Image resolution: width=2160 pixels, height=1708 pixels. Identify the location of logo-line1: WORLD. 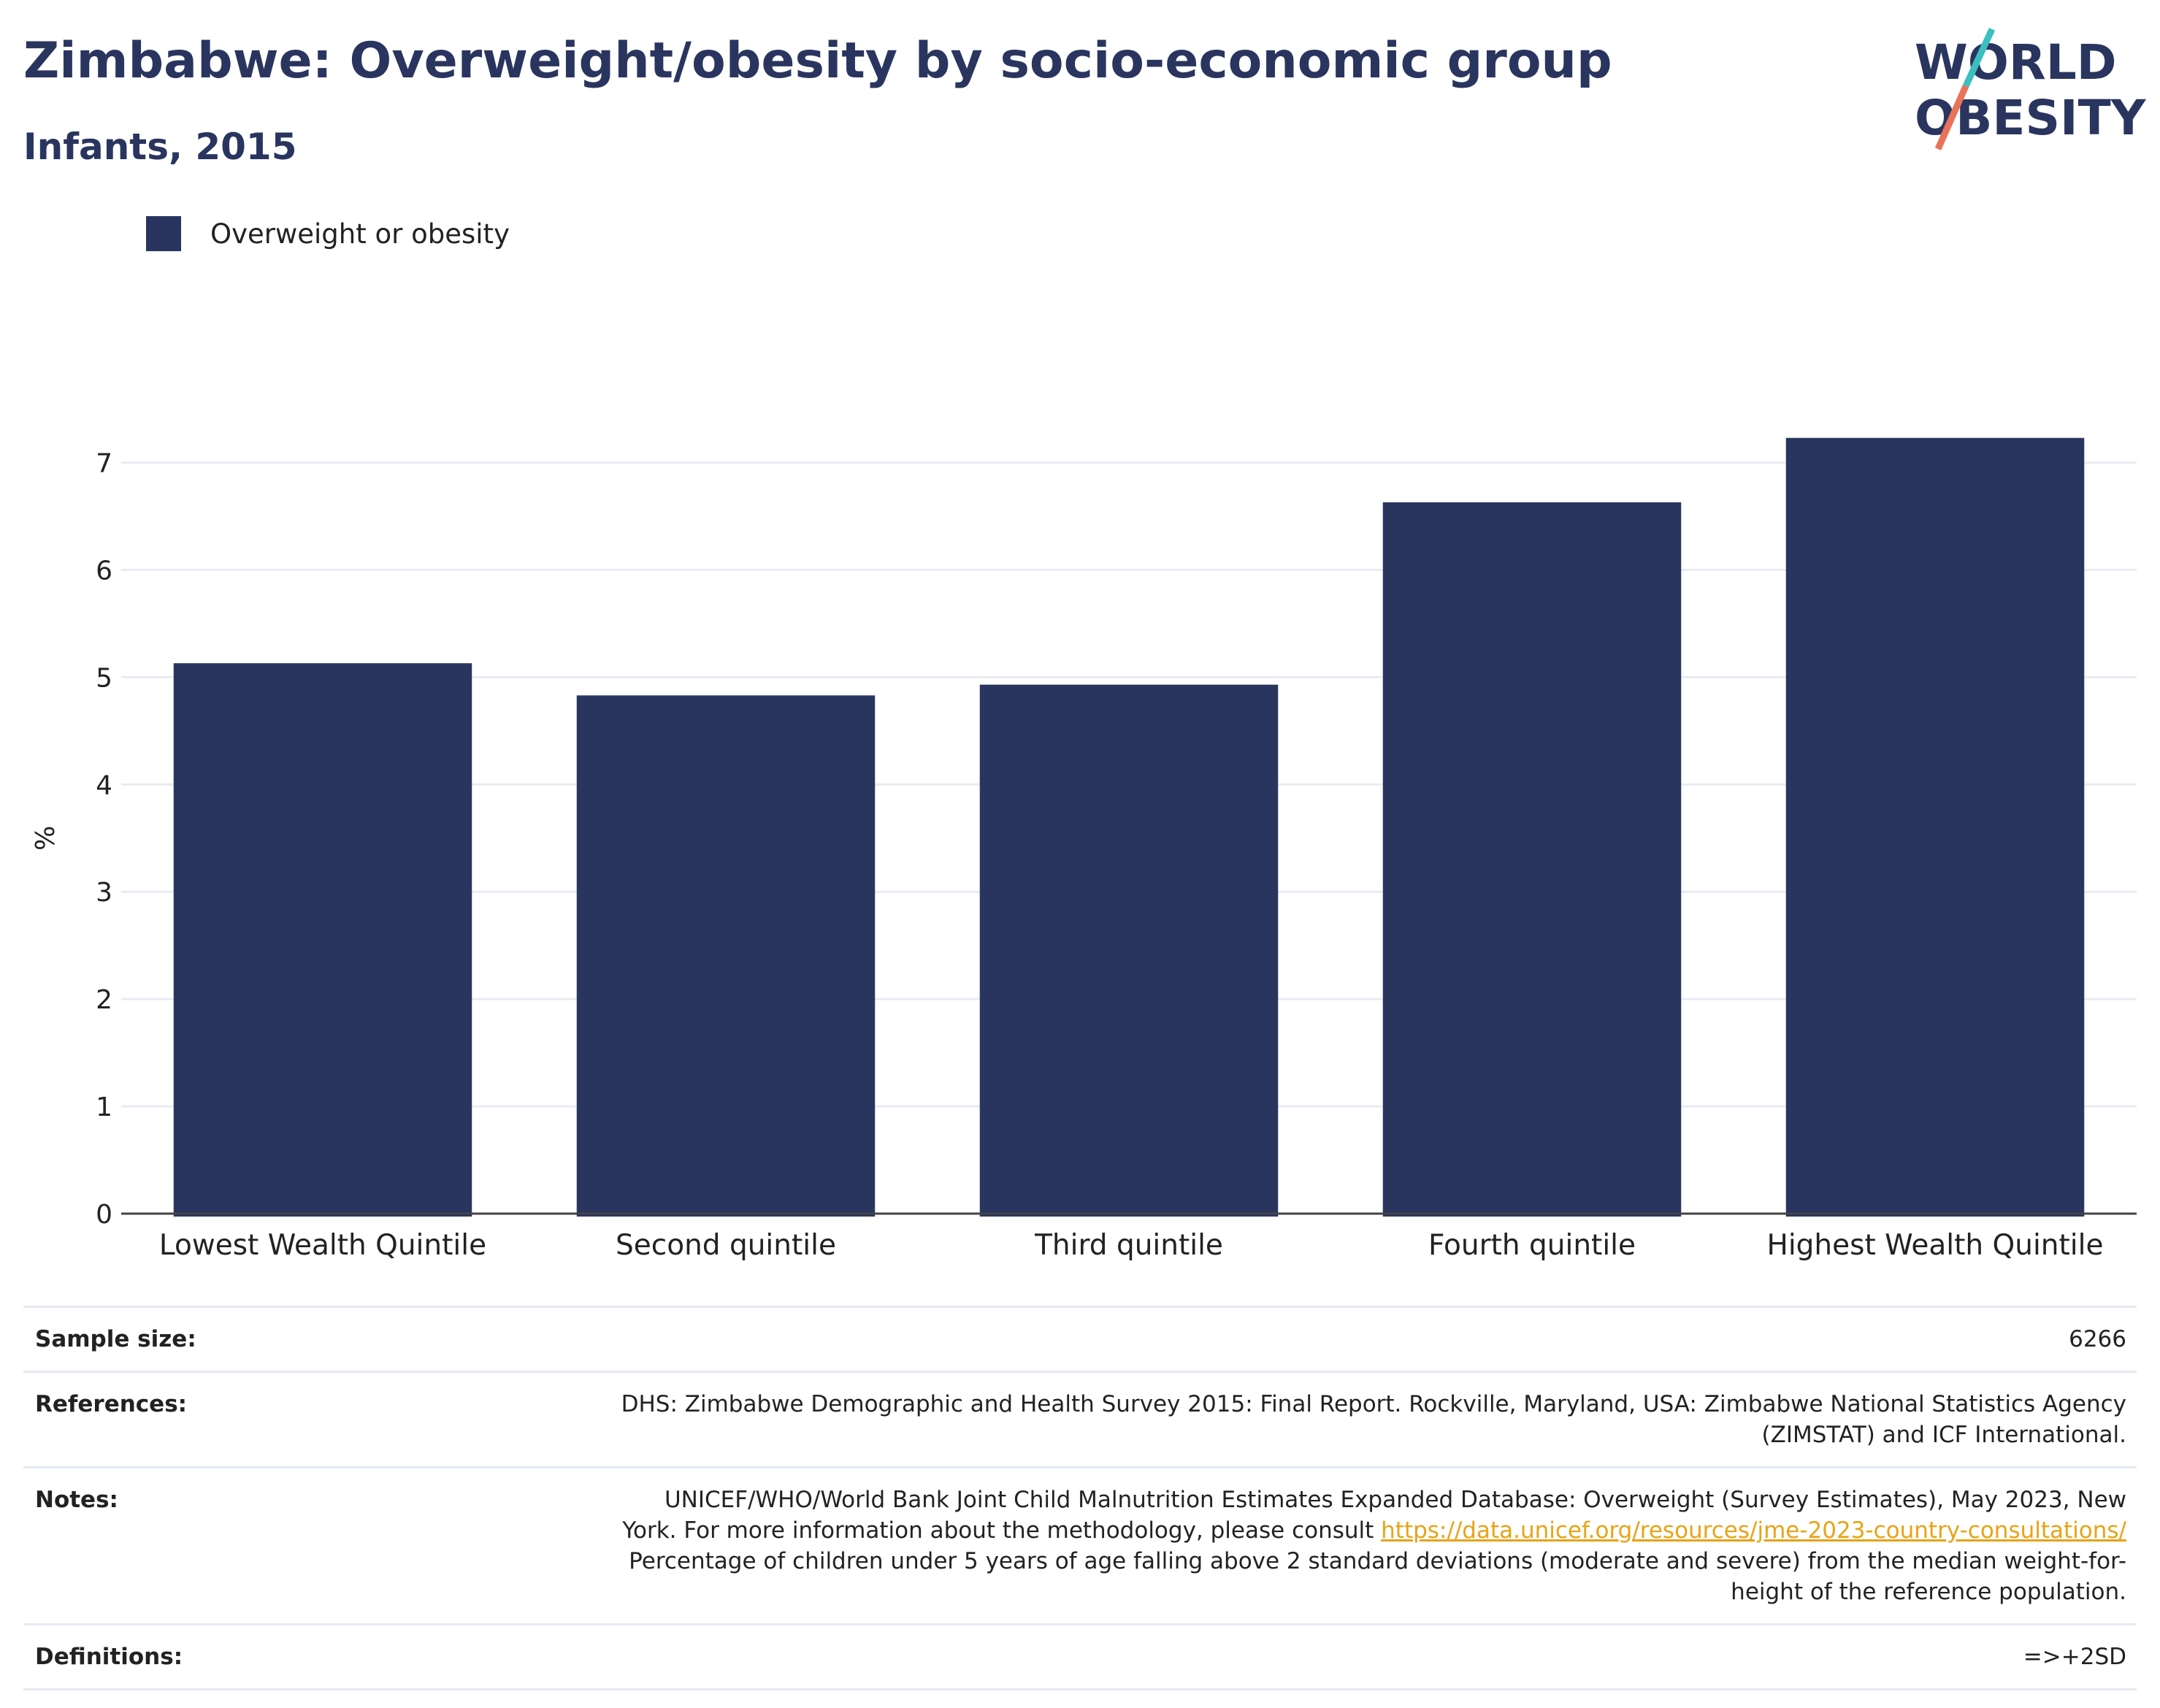
(2016, 62).